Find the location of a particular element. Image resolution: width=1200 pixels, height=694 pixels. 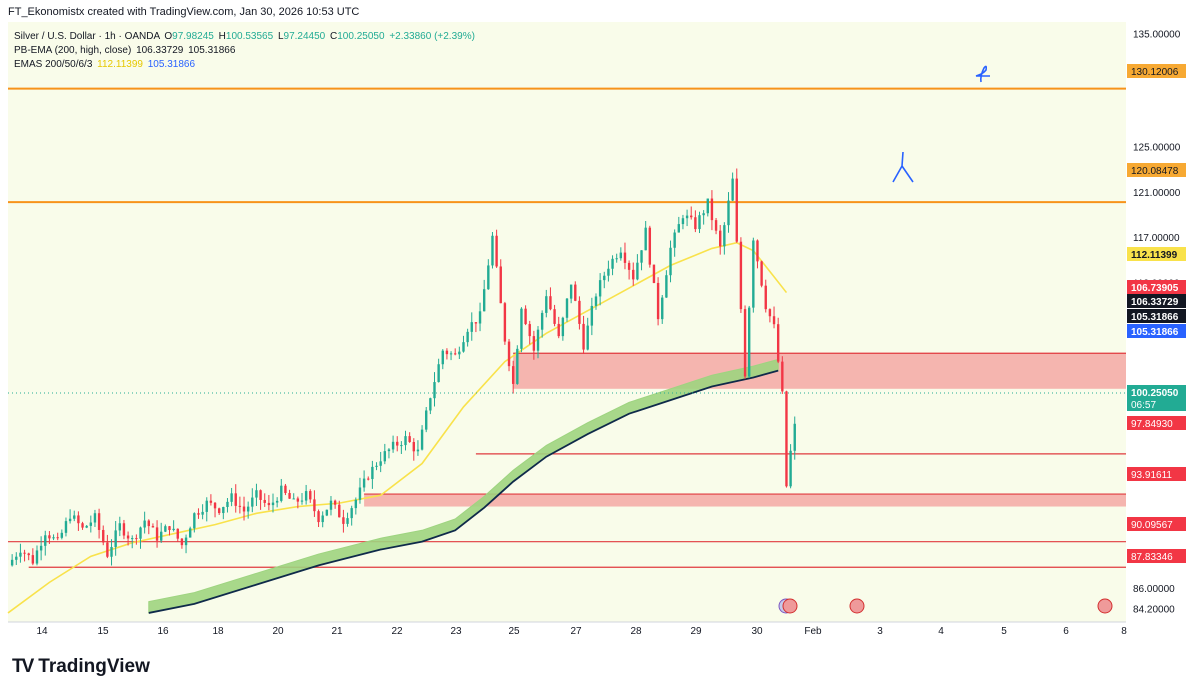

symbol-name: Silver / U.S. Dollar · 1h · OANDA is located at coordinates (87, 36).